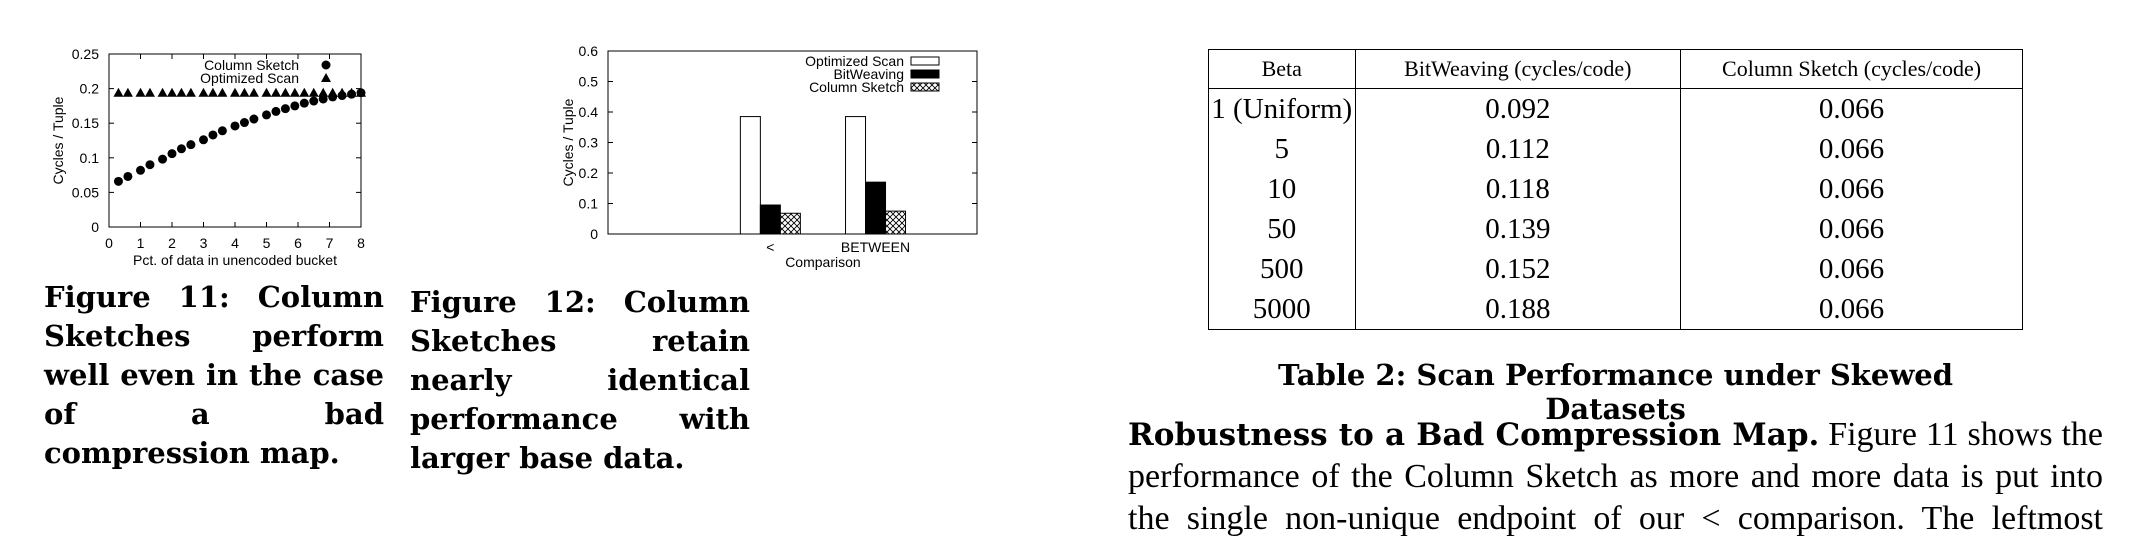 Image resolution: width=2142 pixels, height=548 pixels. What do you see at coordinates (85, 54) in the screenshot?
I see `y-tick-label: 0.25` at bounding box center [85, 54].